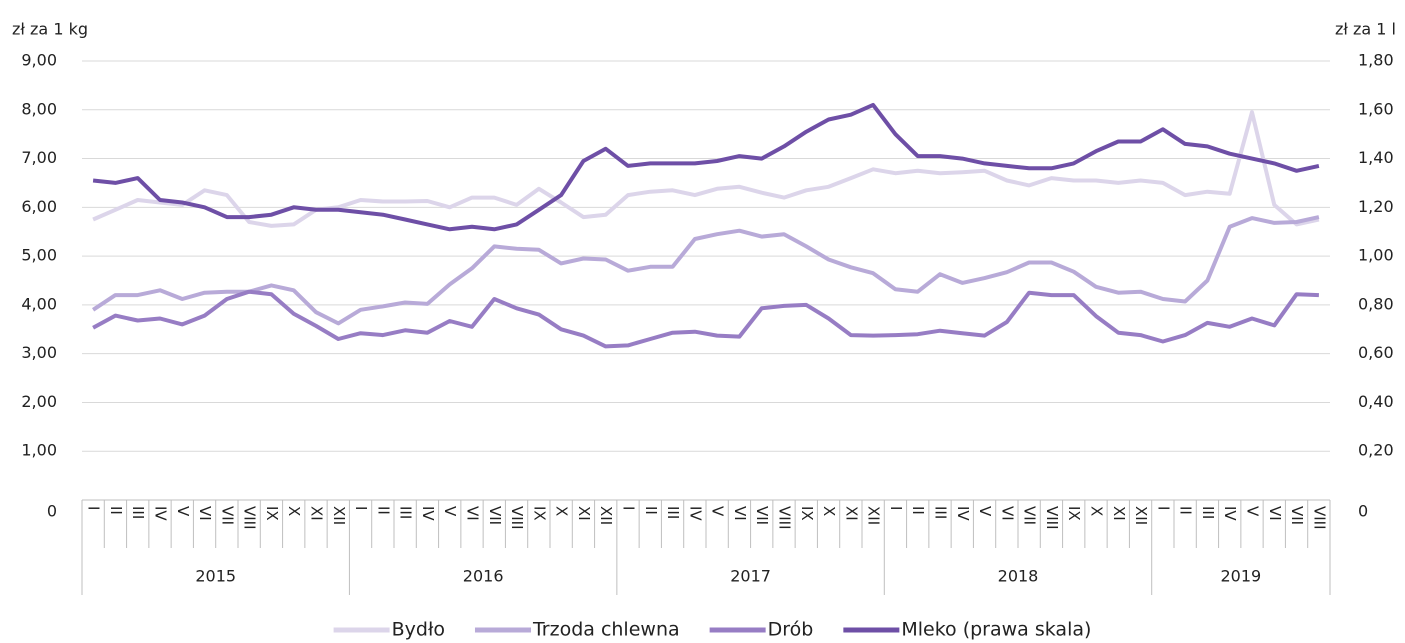  What do you see at coordinates (39, 401) in the screenshot?
I see `y-tick-label: 2,00` at bounding box center [39, 401].